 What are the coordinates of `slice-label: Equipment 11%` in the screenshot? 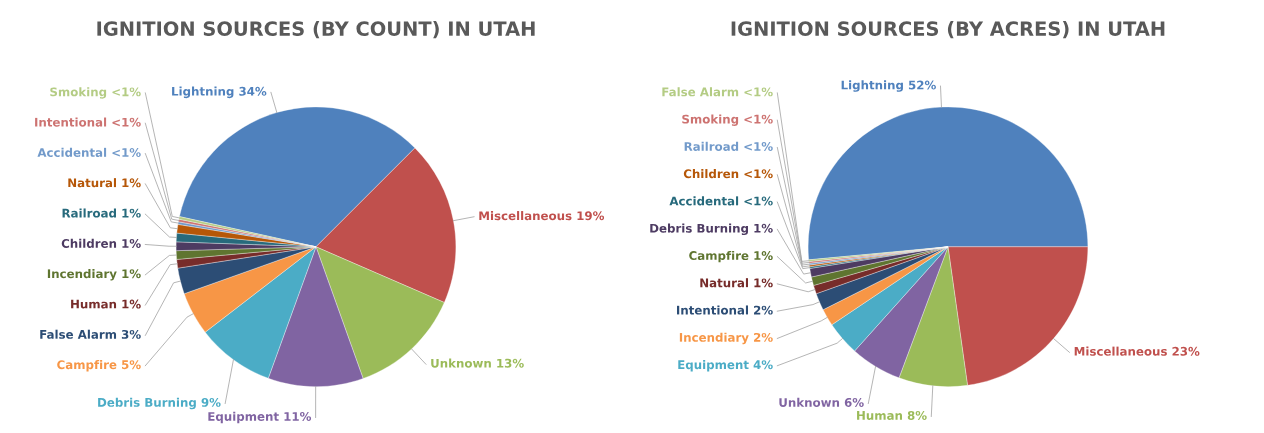 It's located at (260, 417).